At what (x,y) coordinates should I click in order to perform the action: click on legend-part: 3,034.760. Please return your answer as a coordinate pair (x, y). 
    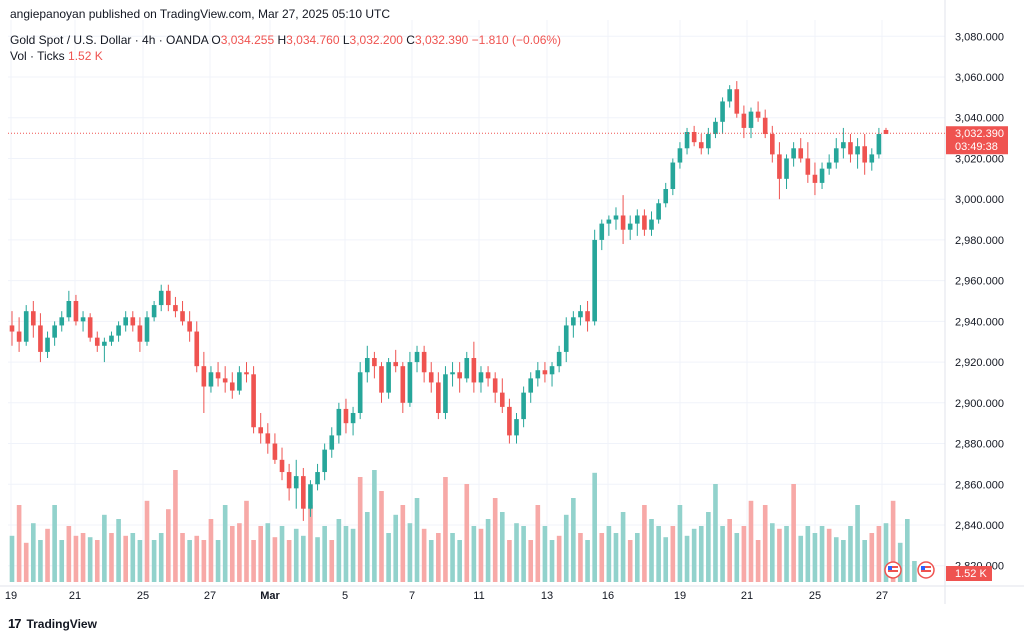
    Looking at the image, I should click on (314, 40).